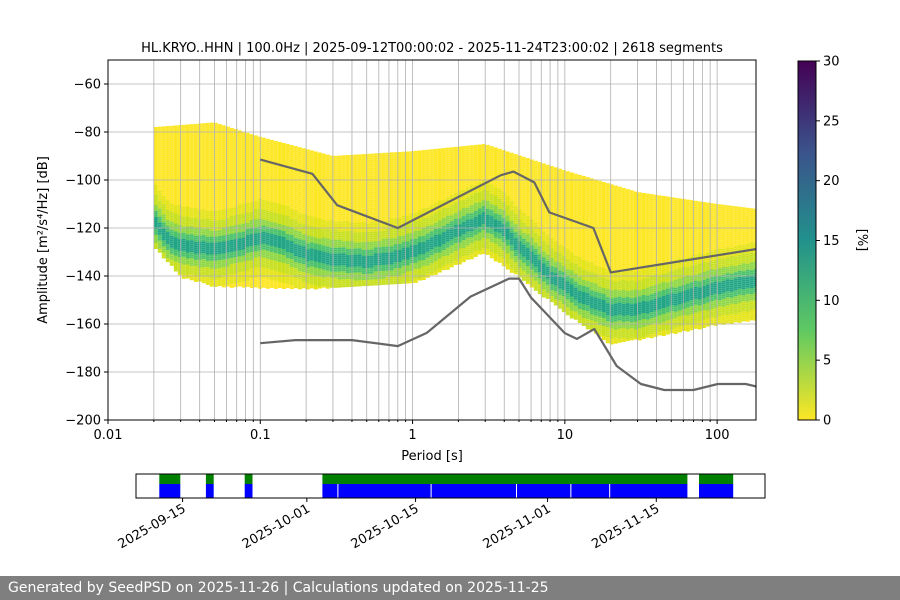  I want to click on colorbar-ticks: 0 5 10 15 20 25 30, so click(828, 242).